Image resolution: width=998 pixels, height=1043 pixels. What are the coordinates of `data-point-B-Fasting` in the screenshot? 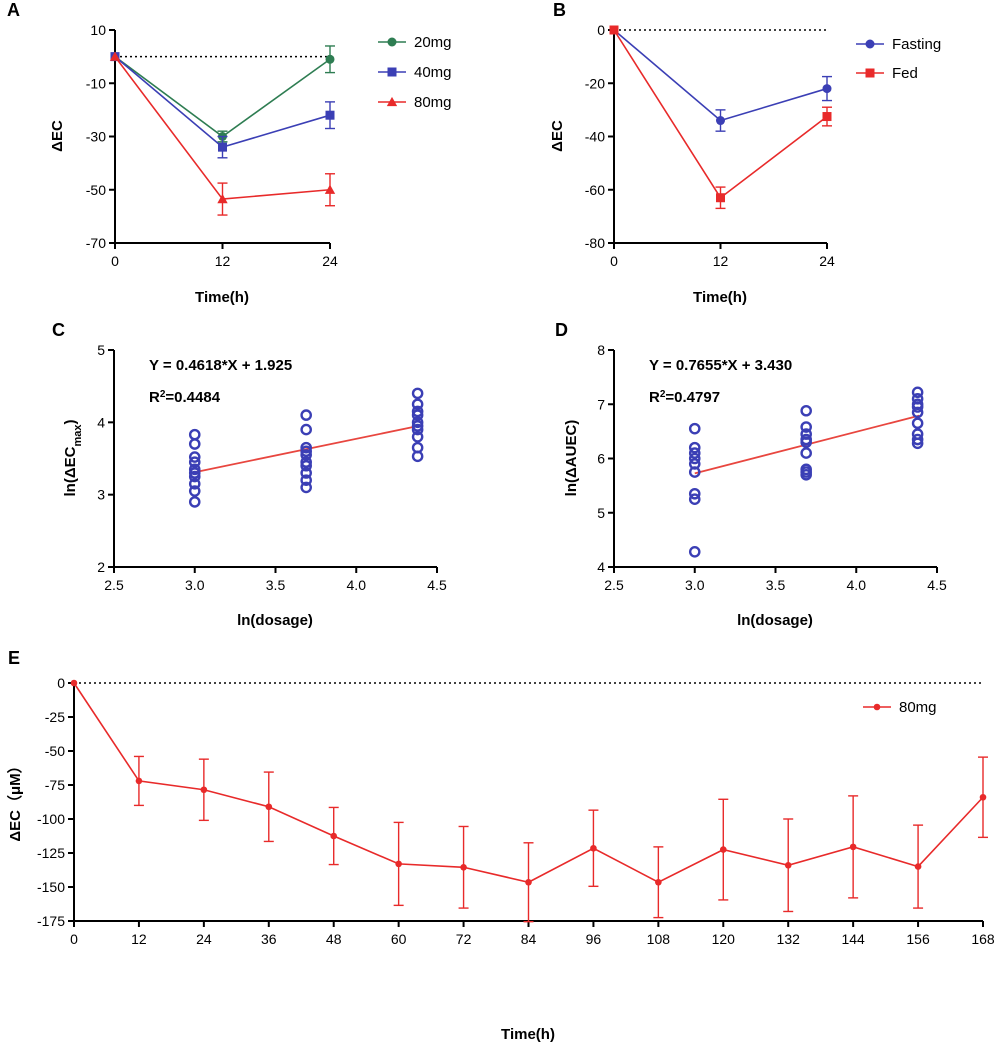 It's located at (720, 121).